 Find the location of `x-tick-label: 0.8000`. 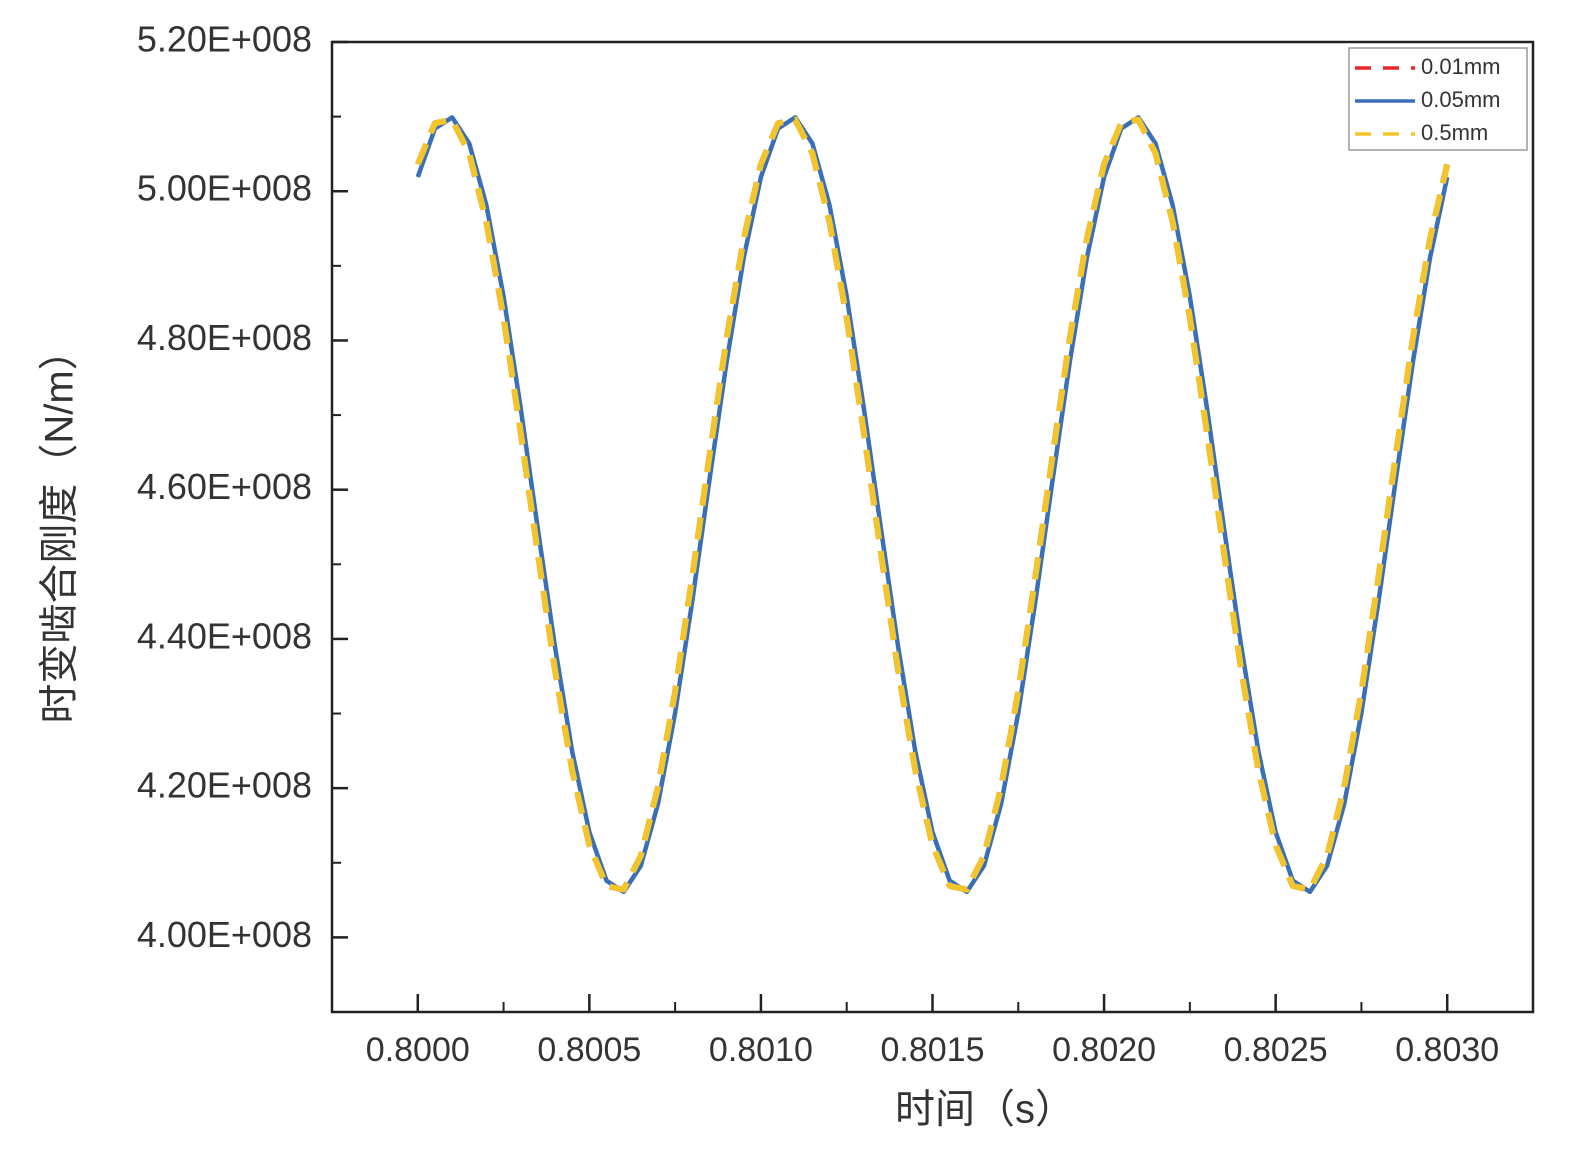

x-tick-label: 0.8000 is located at coordinates (418, 1050).